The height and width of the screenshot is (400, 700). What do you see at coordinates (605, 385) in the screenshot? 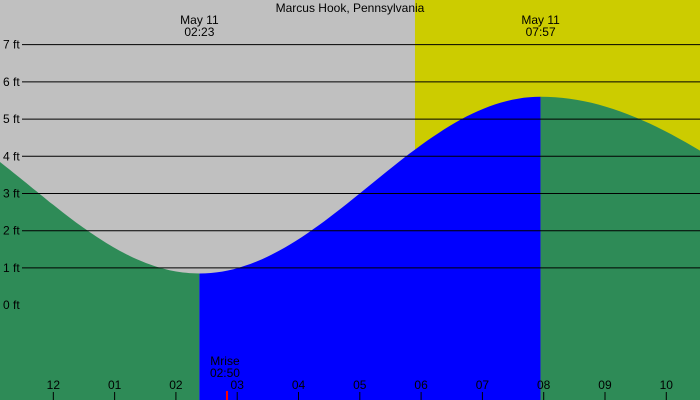
I see `hour-tick-label: 09` at bounding box center [605, 385].